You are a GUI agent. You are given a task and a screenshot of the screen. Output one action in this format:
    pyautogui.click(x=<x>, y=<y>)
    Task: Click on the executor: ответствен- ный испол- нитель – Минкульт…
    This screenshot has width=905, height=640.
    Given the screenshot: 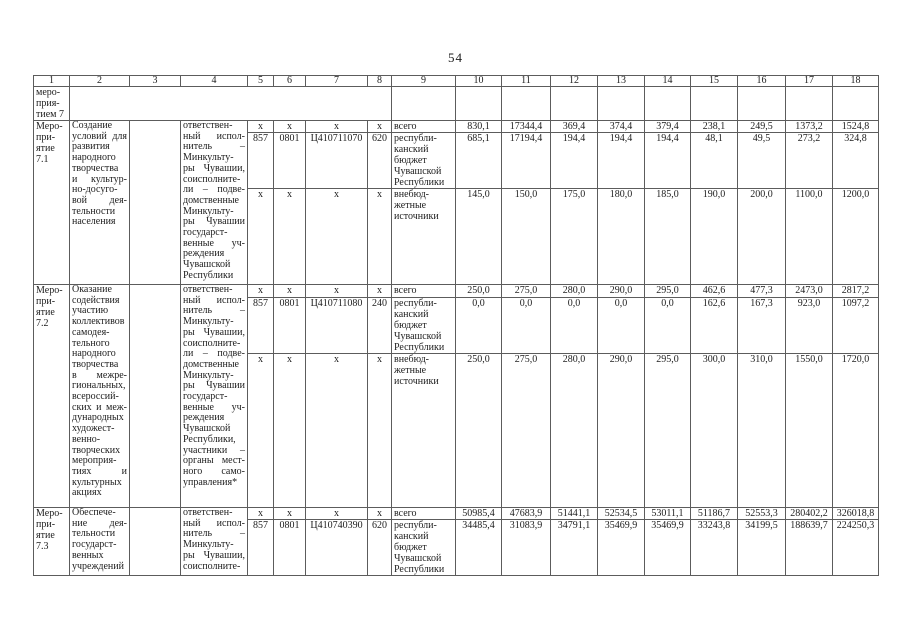 What is the action you would take?
    pyautogui.click(x=214, y=541)
    